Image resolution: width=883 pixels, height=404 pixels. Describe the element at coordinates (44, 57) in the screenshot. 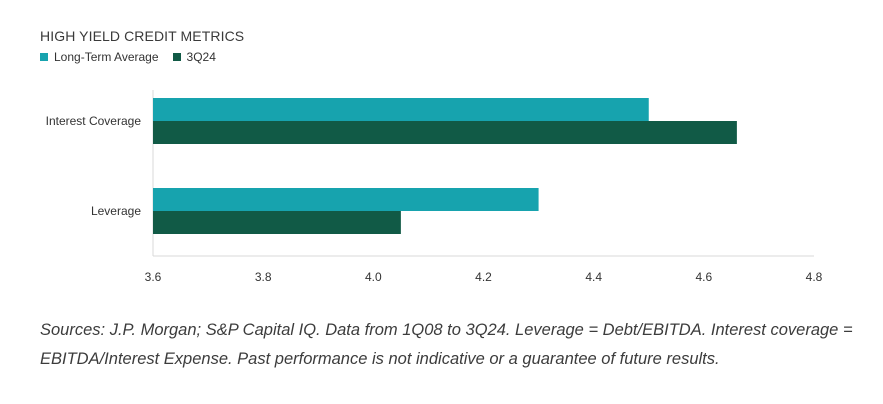

I see `legend-swatch-long-term-average` at that location.